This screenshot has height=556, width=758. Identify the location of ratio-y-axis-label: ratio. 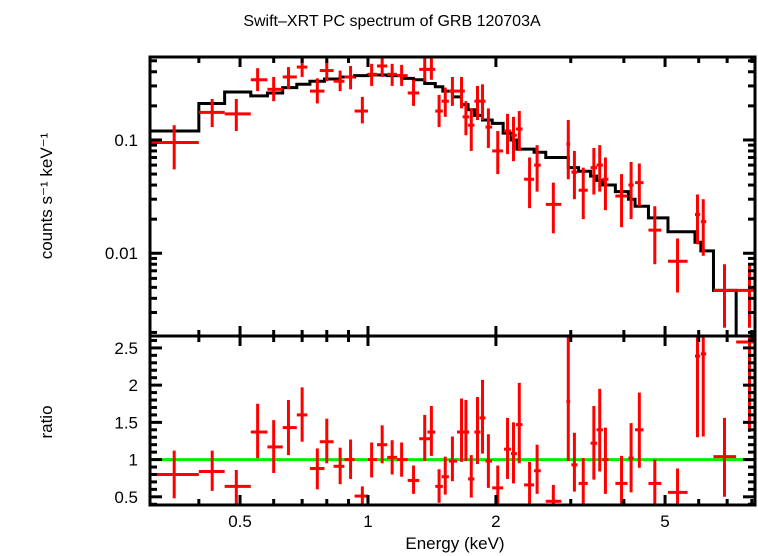
(46, 421).